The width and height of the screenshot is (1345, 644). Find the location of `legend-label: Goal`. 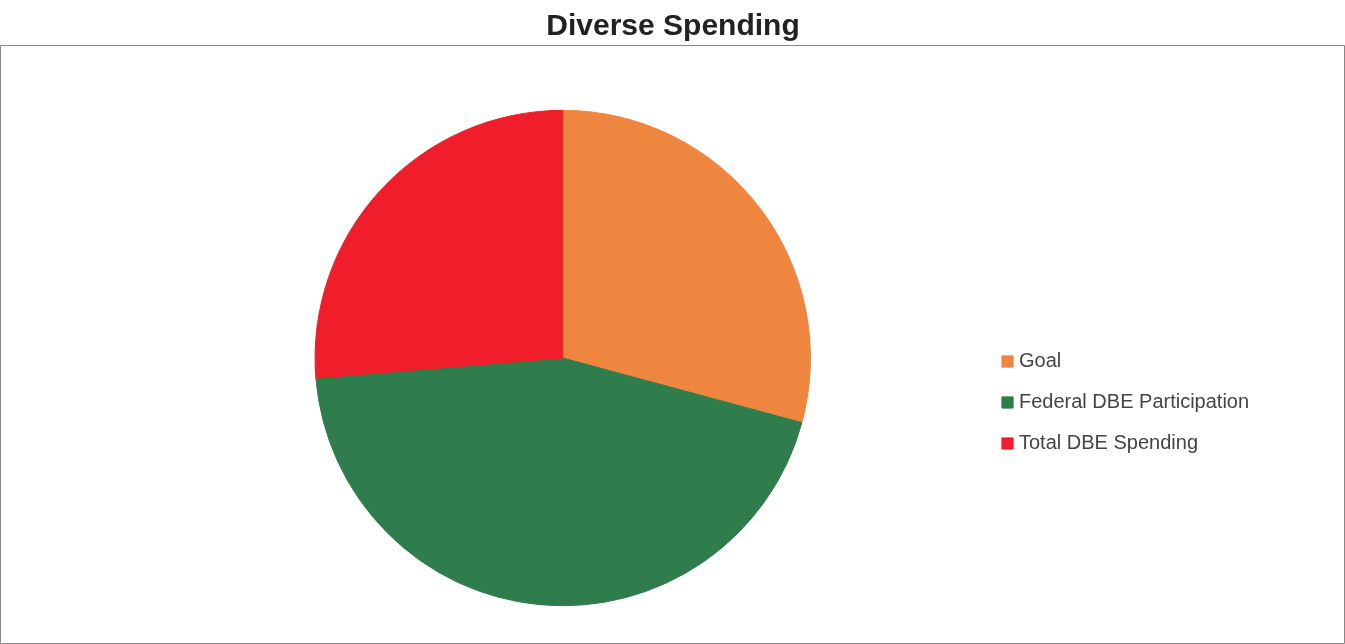

legend-label: Goal is located at coordinates (1040, 360).